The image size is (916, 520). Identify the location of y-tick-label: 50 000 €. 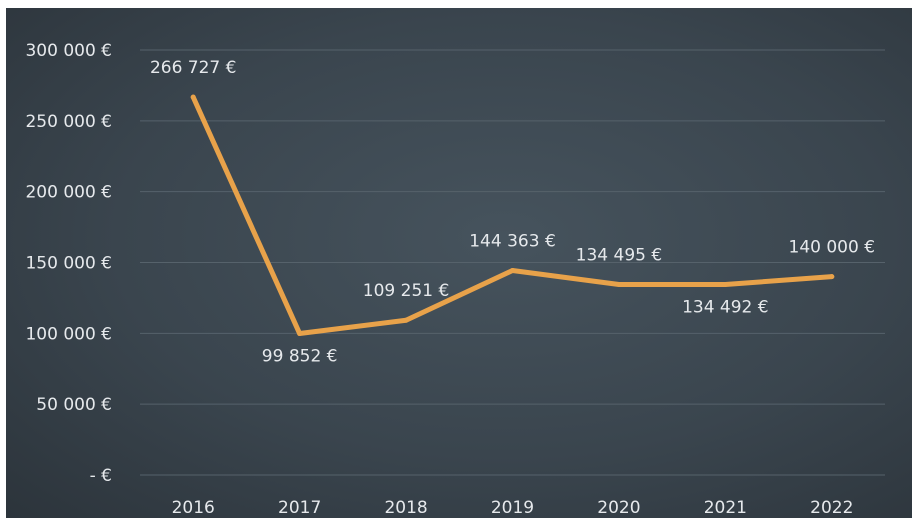
(74, 405).